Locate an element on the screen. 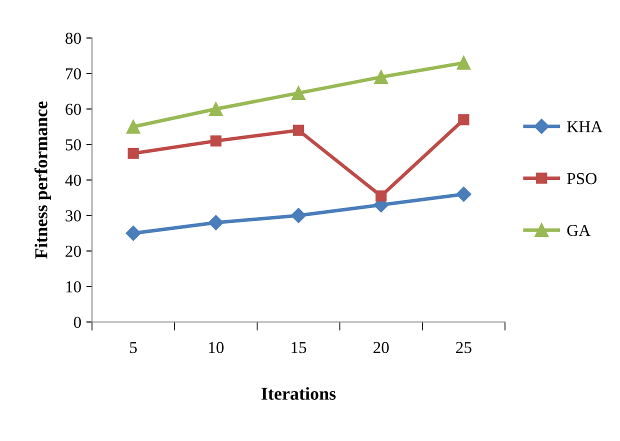 This screenshot has width=620, height=441. legend-label: GA is located at coordinates (579, 230).